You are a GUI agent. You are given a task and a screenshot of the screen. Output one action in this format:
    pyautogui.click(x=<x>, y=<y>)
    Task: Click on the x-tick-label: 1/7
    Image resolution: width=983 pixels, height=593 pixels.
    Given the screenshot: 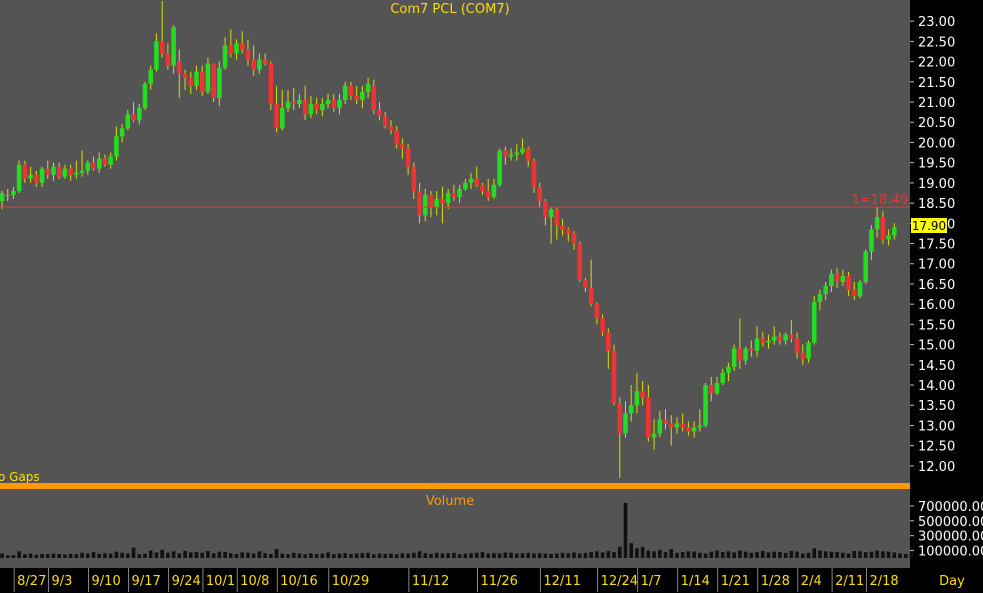 What is the action you would take?
    pyautogui.click(x=651, y=581)
    